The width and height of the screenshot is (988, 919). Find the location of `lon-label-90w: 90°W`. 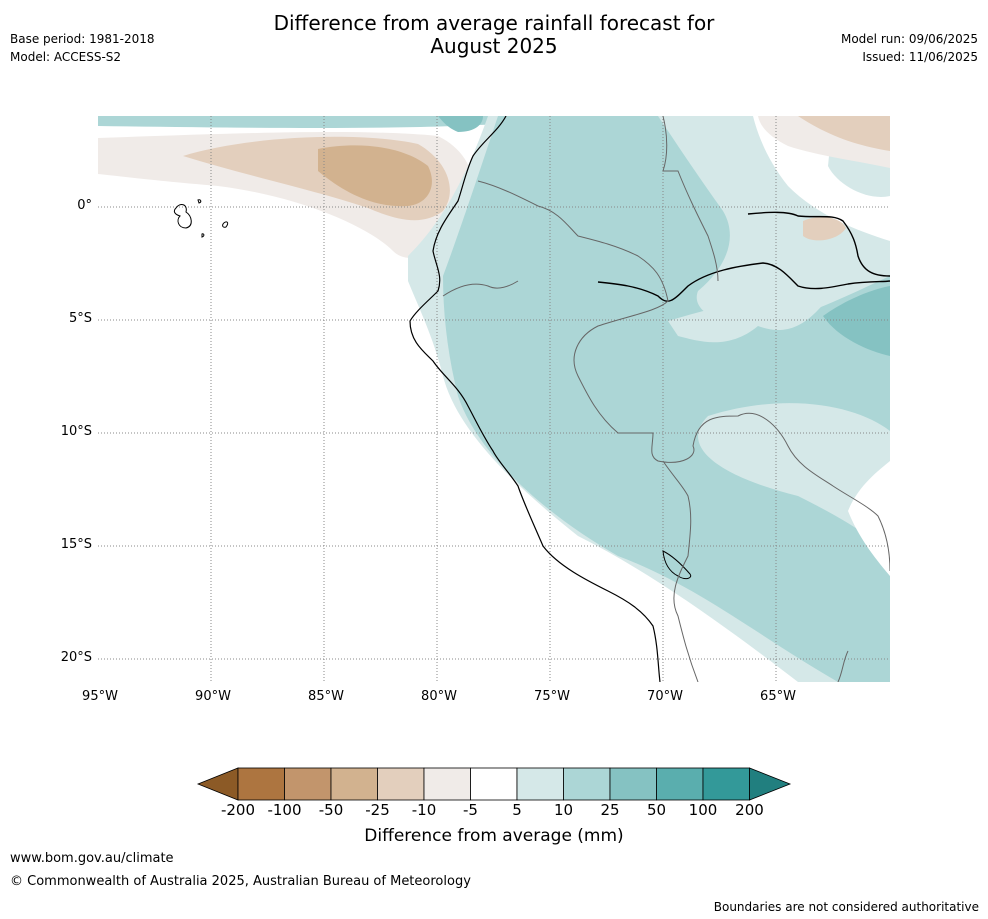

lon-label-90w: 90°W is located at coordinates (213, 696).